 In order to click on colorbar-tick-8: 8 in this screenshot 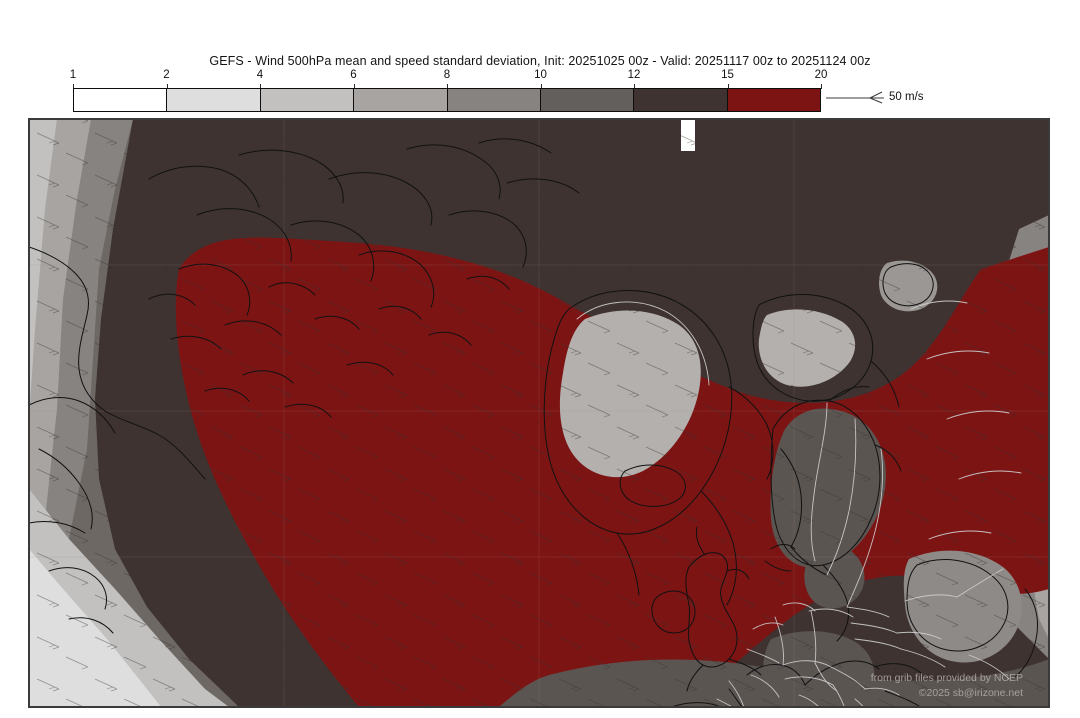, I will do `click(447, 75)`.